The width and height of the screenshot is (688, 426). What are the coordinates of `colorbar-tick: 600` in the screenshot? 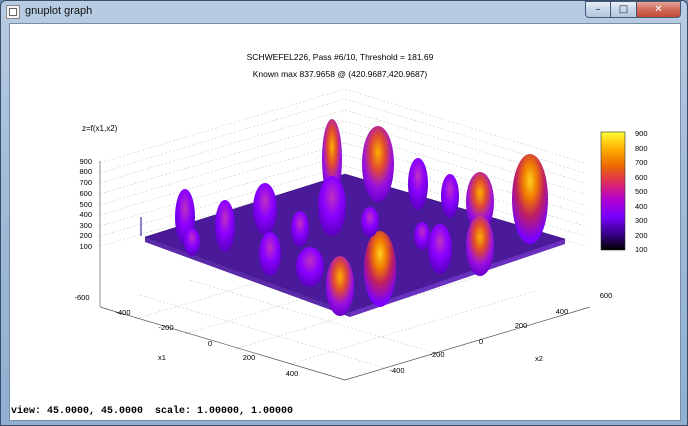 It's located at (641, 177).